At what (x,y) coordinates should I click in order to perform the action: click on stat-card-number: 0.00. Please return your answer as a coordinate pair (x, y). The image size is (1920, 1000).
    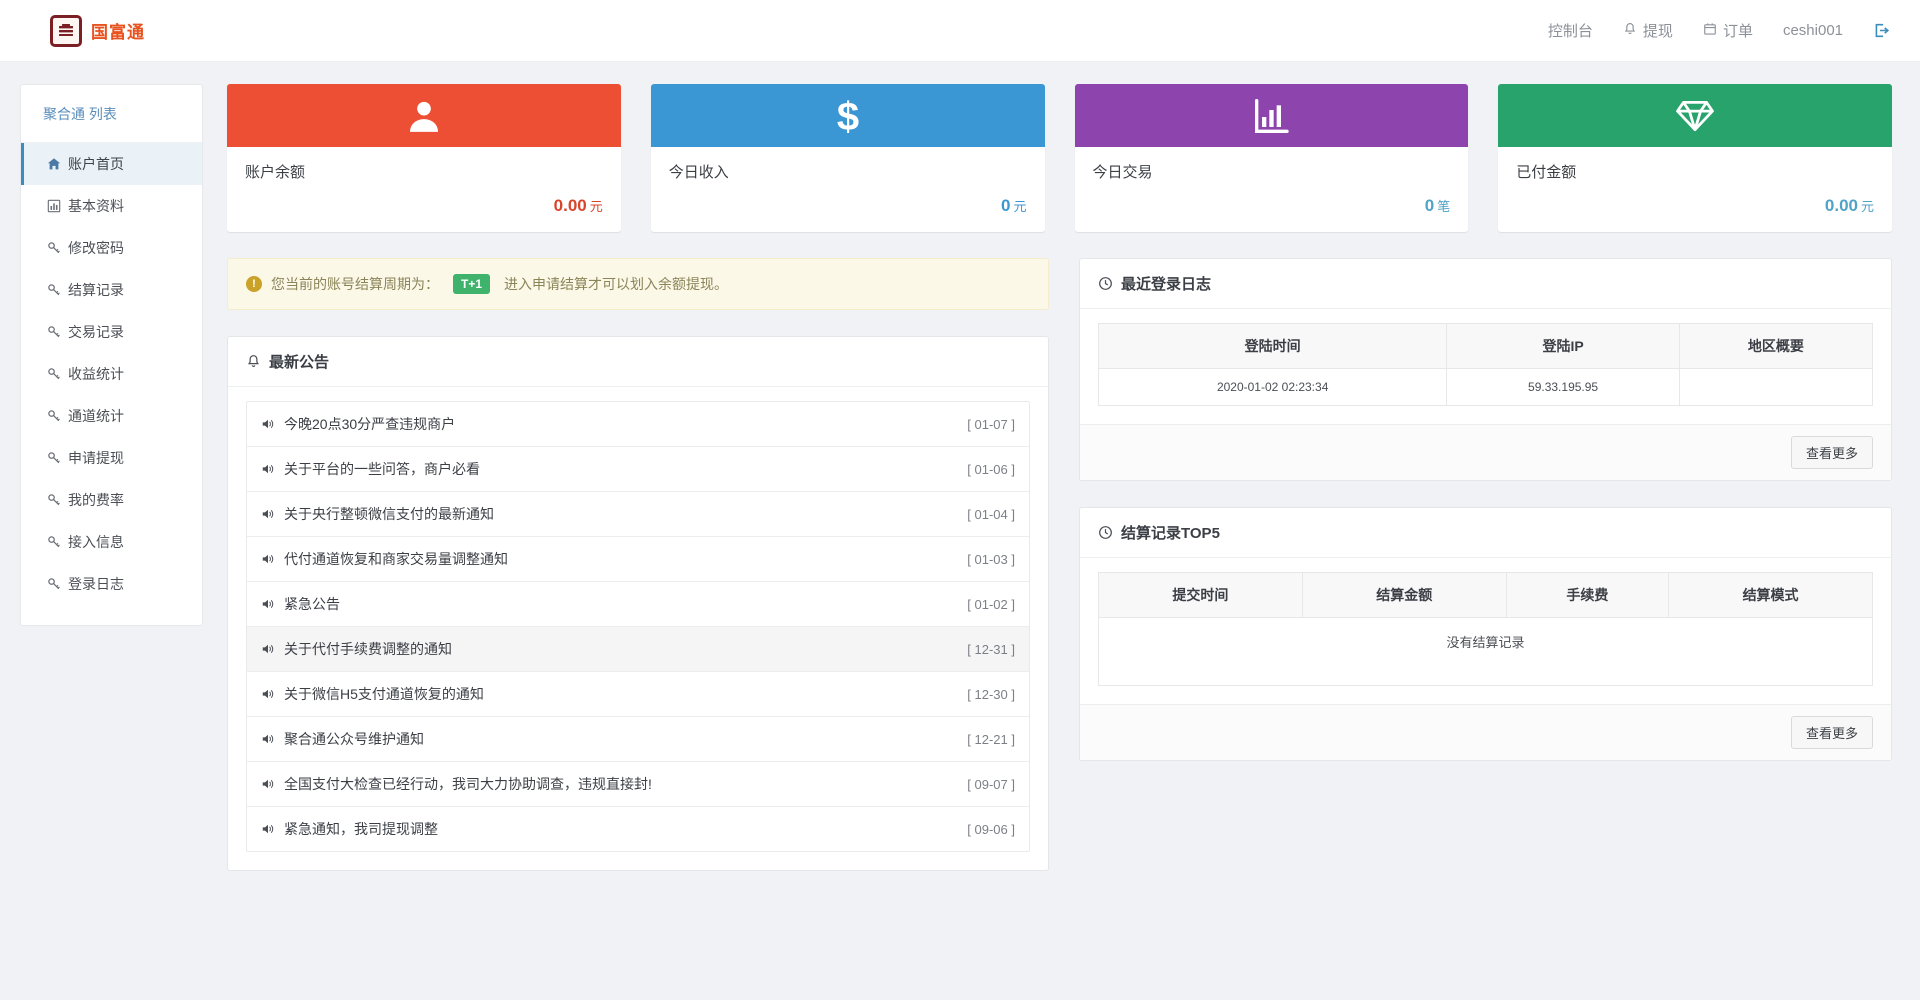
    Looking at the image, I should click on (570, 205).